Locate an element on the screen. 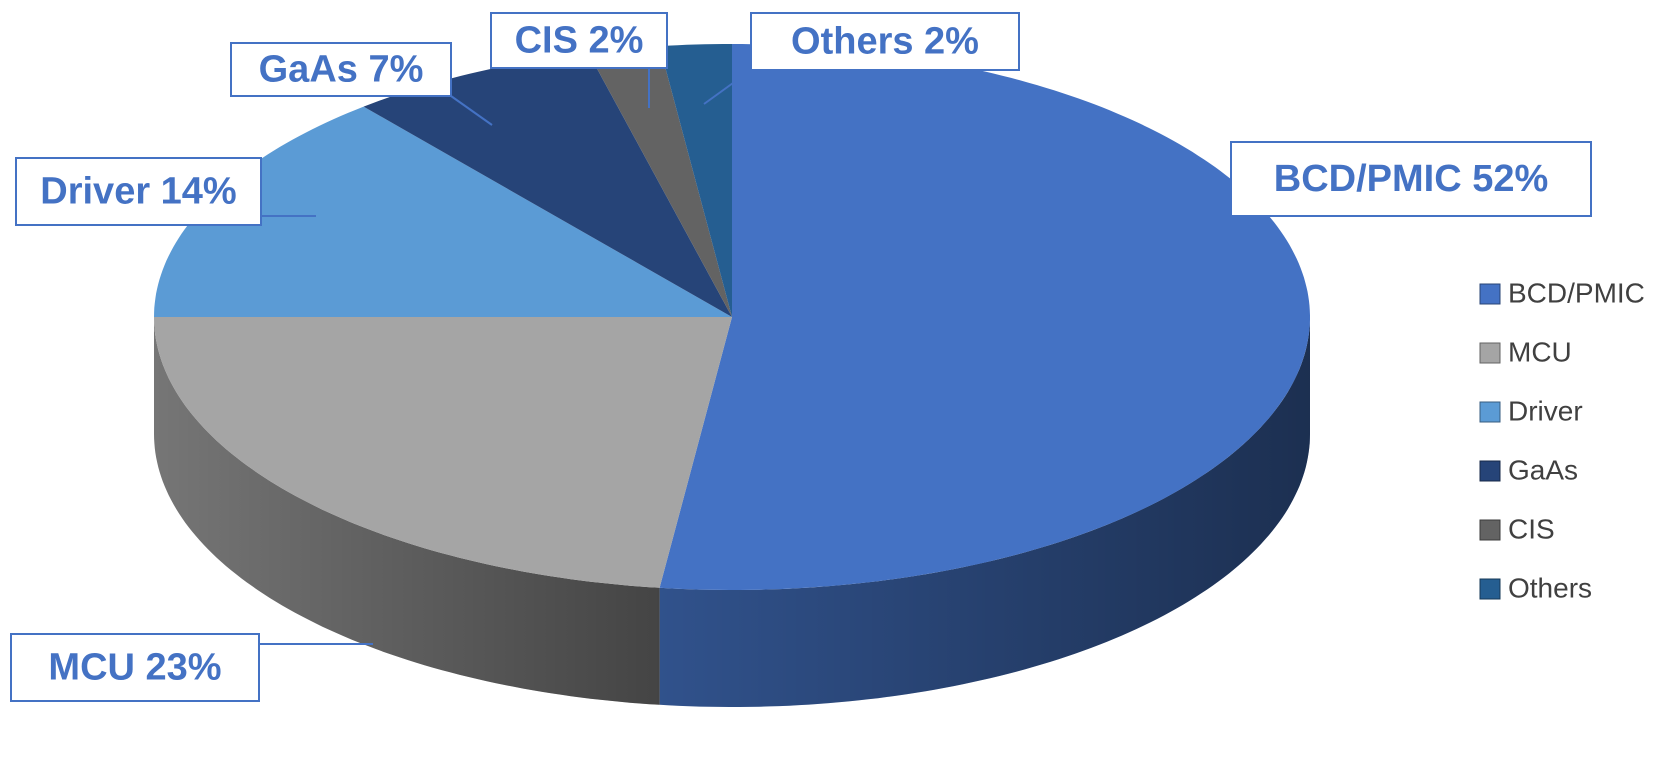 Image resolution: width=1669 pixels, height=762 pixels. legend-label: Others is located at coordinates (1550, 587).